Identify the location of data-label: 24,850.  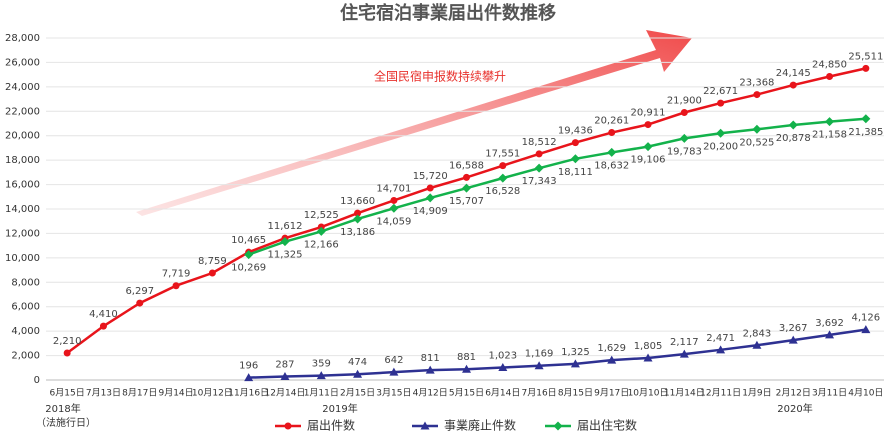
(829, 64).